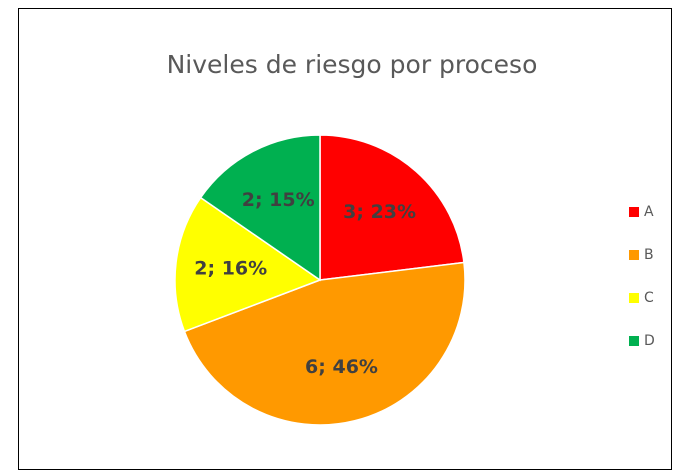 Image resolution: width=674 pixels, height=475 pixels. I want to click on data-label: 6; 46%, so click(341, 367).